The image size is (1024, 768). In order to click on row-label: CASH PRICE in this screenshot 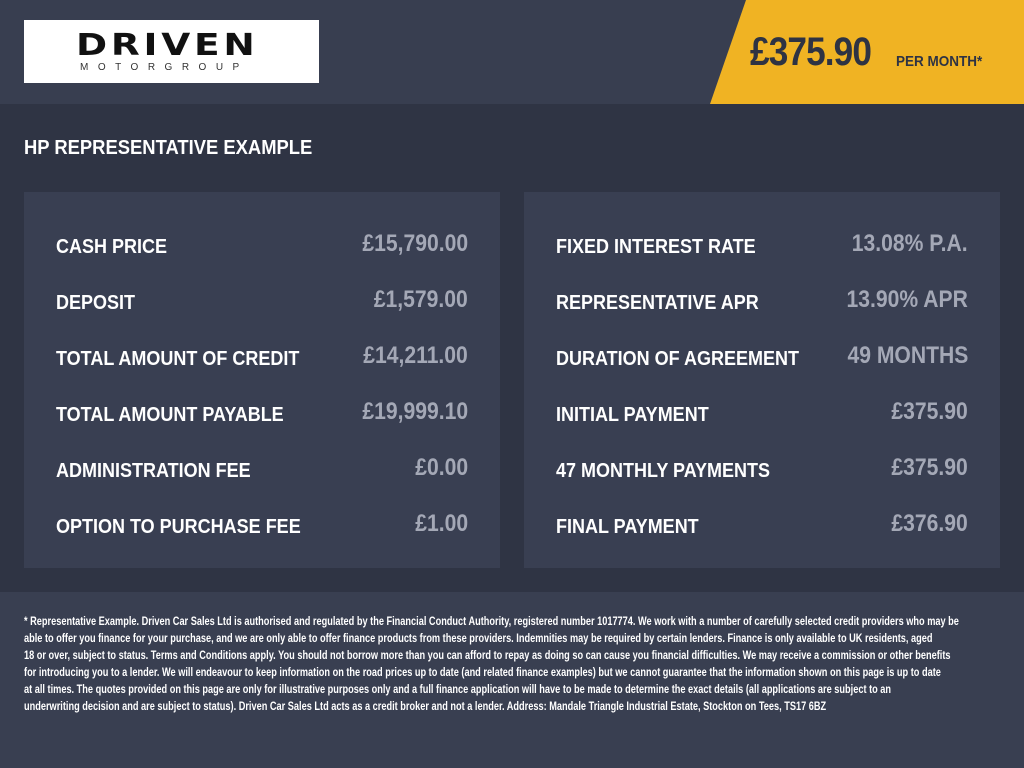, I will do `click(112, 247)`.